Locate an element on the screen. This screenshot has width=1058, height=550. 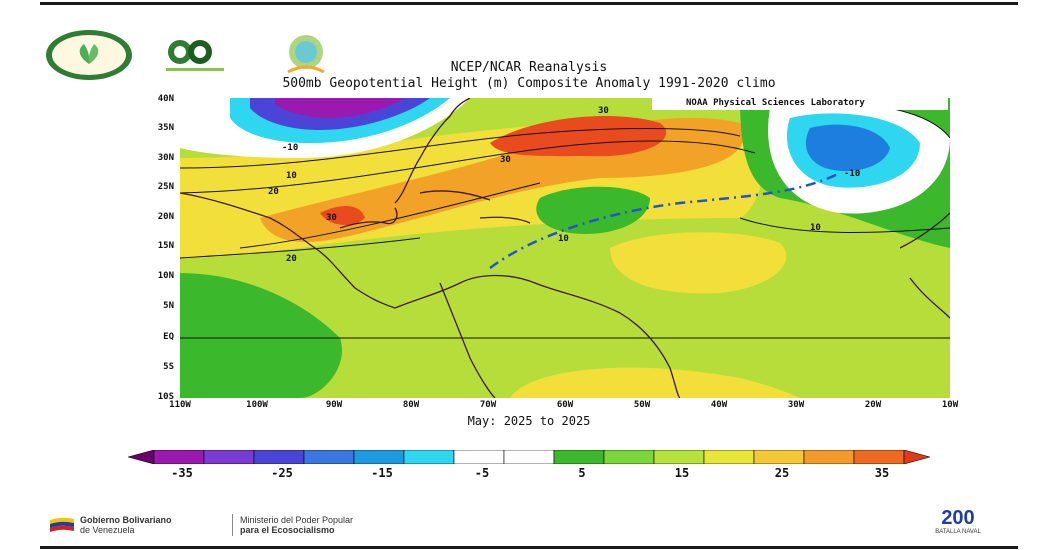
badge-text: BATALLA NAVAL is located at coordinates (958, 532).